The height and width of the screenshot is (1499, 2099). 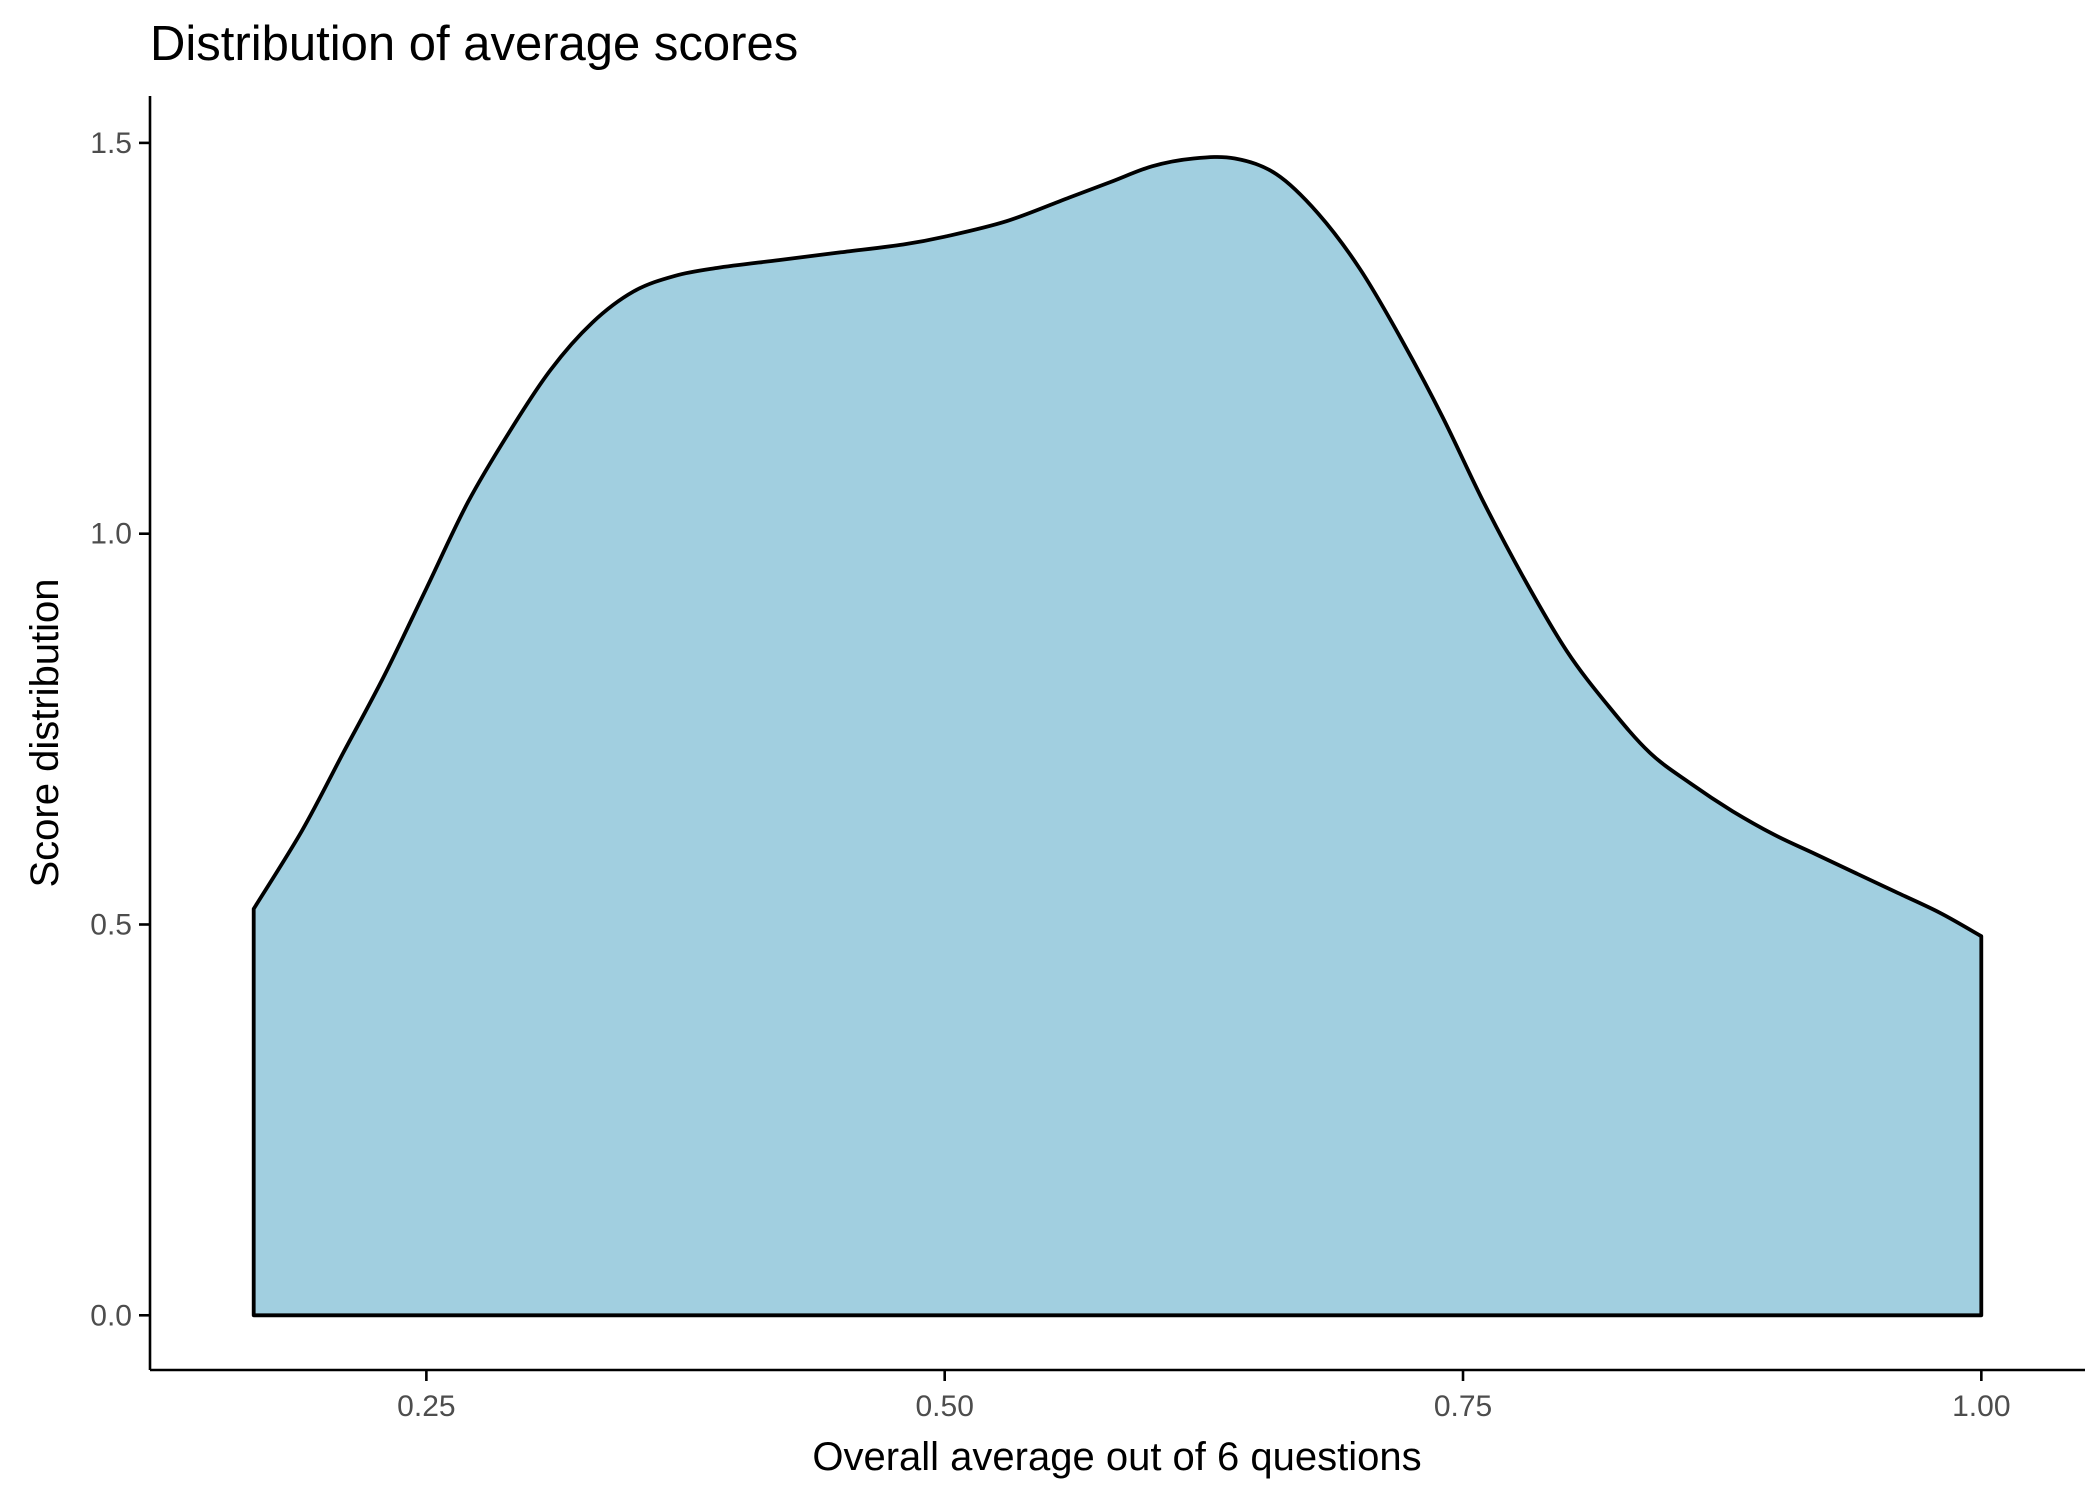 What do you see at coordinates (1116, 1457) in the screenshot?
I see `x-axis-title: Overall average out of 6 questions` at bounding box center [1116, 1457].